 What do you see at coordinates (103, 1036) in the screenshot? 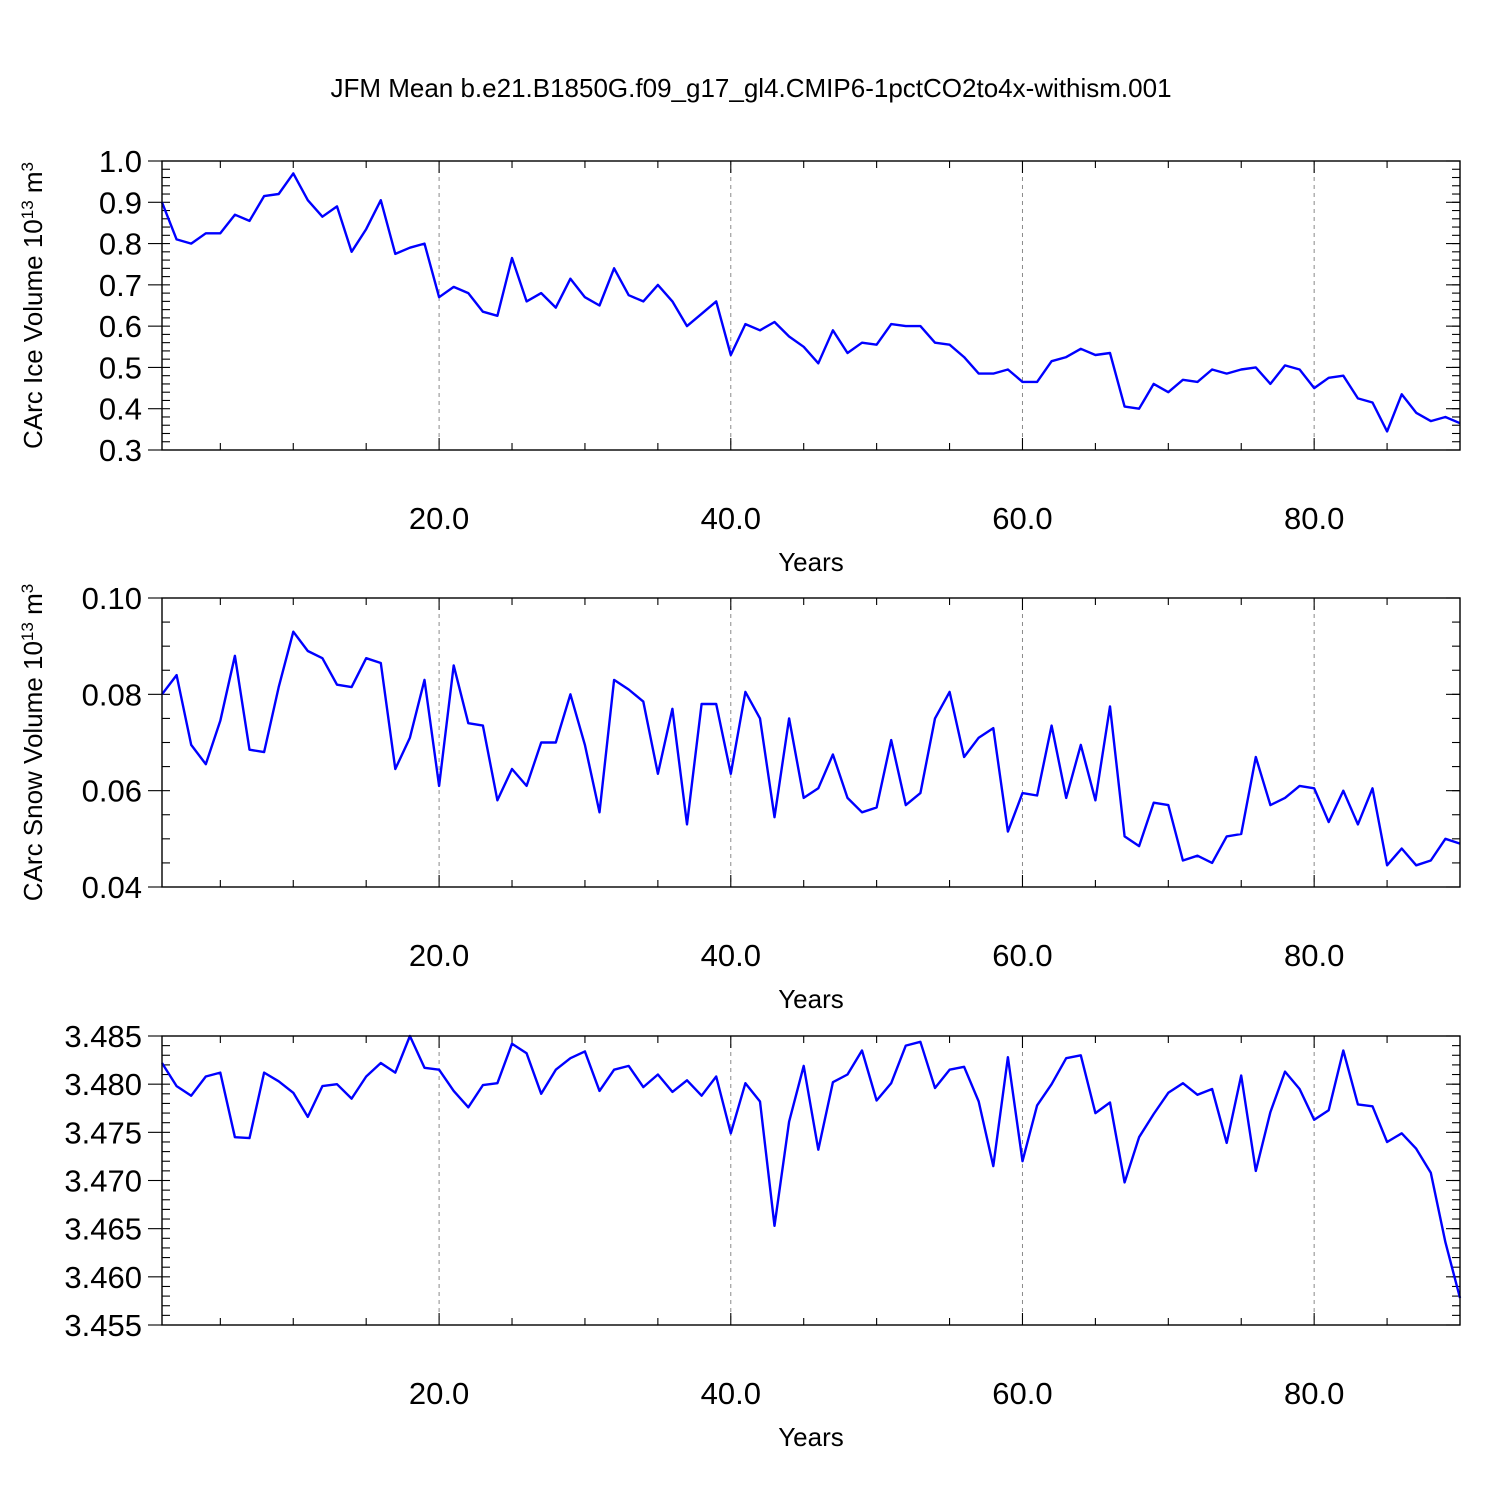
I see `y-tick-label: 3.485` at bounding box center [103, 1036].